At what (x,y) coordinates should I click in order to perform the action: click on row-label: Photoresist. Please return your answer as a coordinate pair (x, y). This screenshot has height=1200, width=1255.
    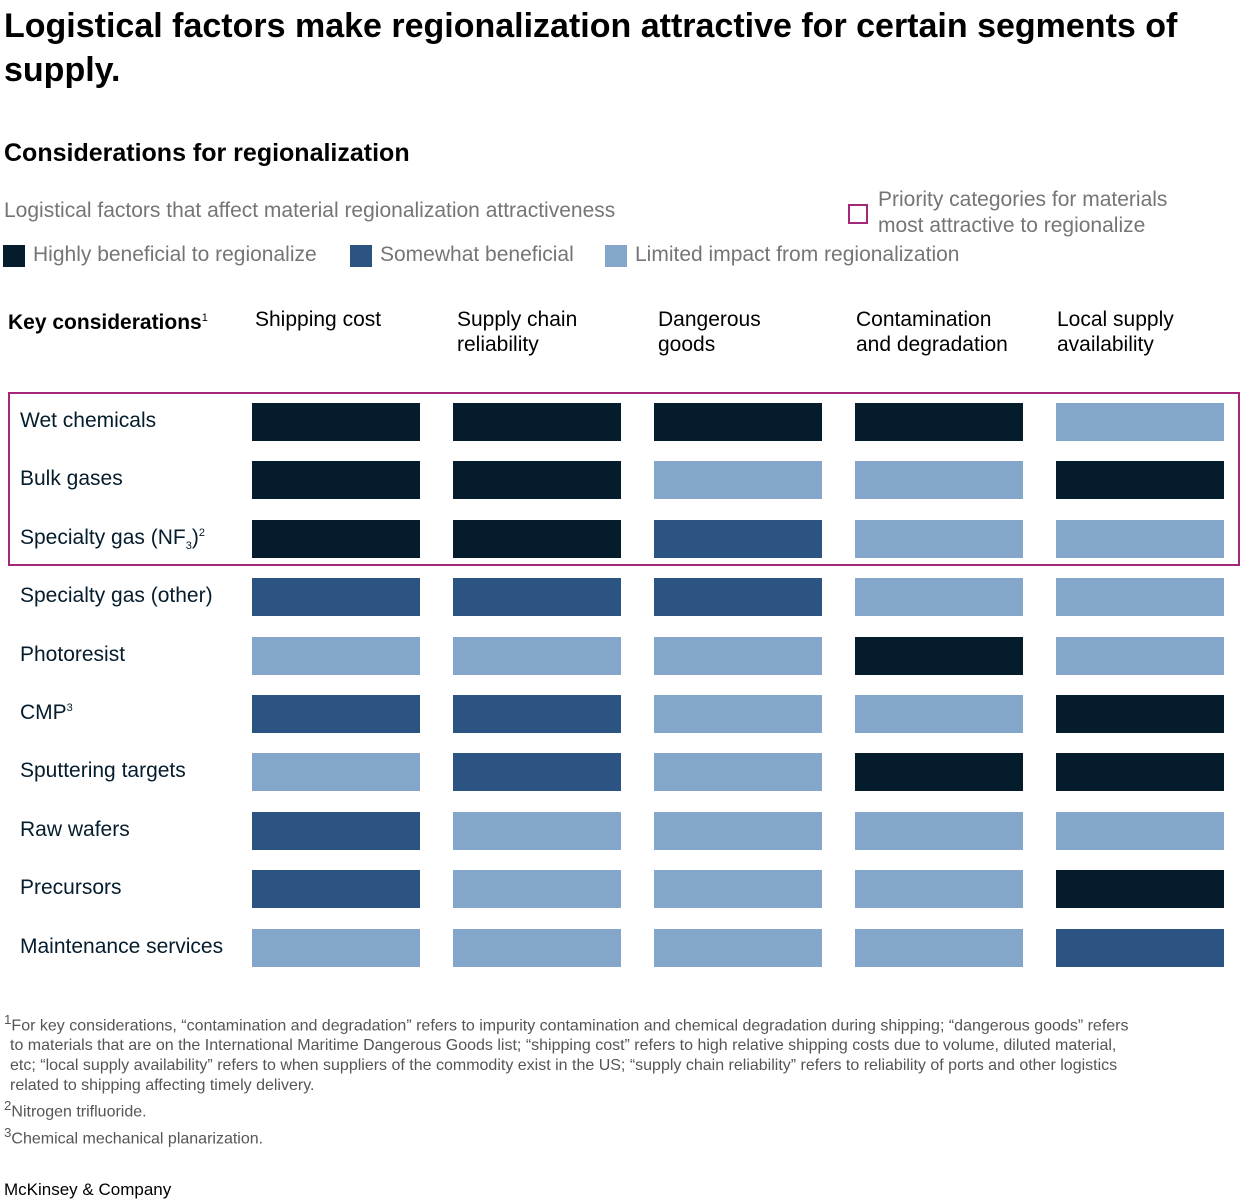
    Looking at the image, I should click on (72, 655).